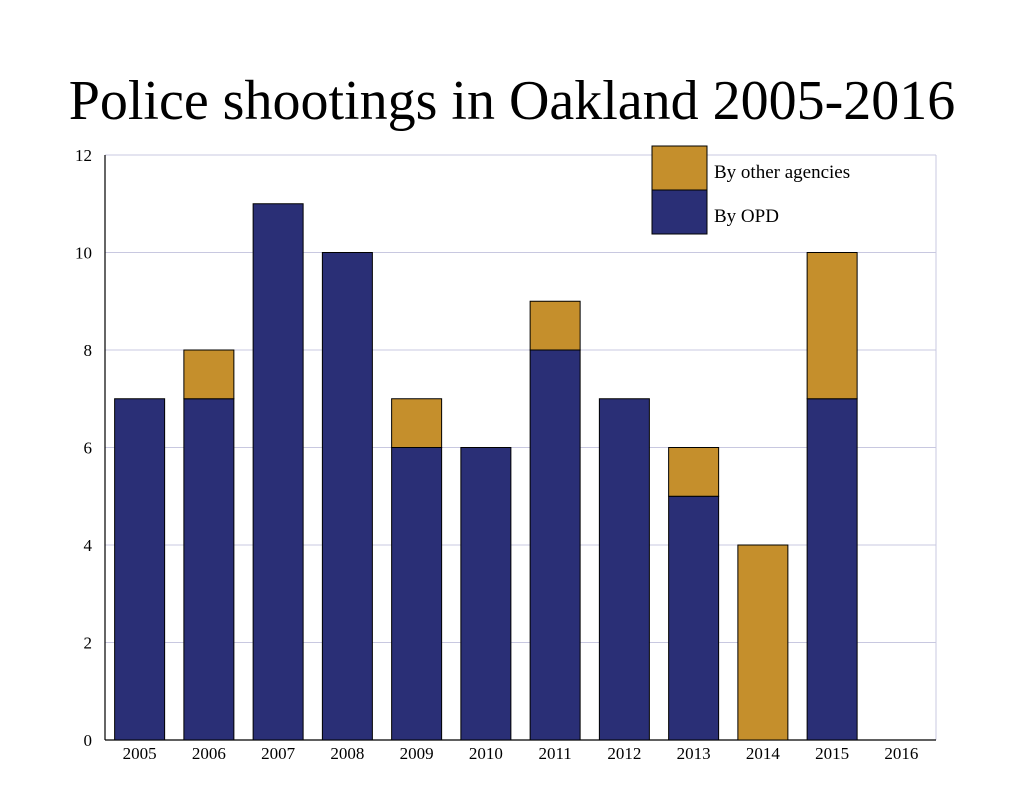 The image size is (1024, 791). Describe the element at coordinates (512, 101) in the screenshot. I see `chart-title: Police shootings in Oakland 2005-2016` at that location.